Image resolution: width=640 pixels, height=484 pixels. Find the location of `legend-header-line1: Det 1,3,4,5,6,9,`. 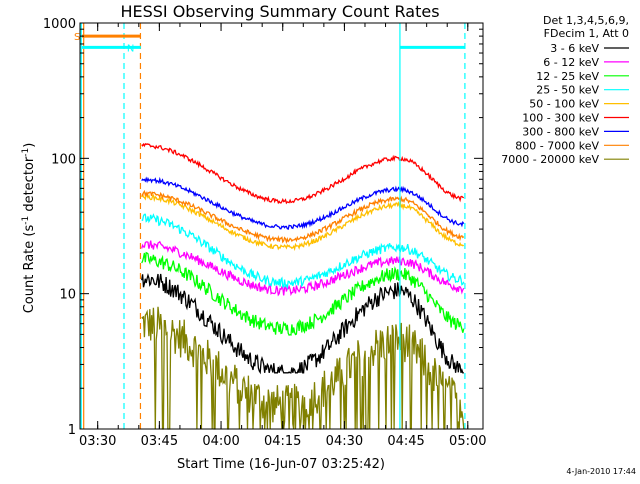

legend-header-line1: Det 1,3,4,5,6,9, is located at coordinates (586, 20).